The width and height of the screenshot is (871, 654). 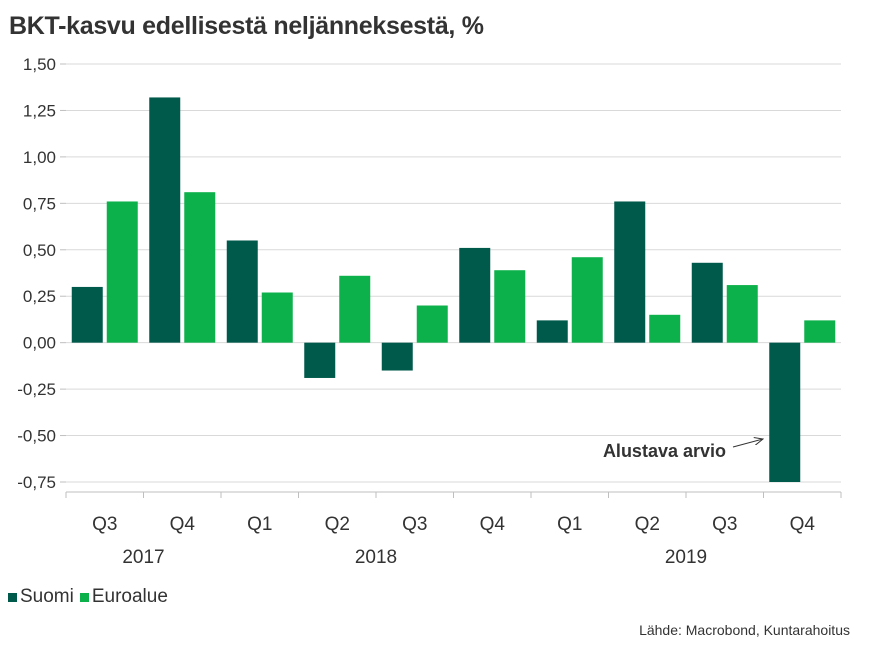 I want to click on bar-euroalue-q3-2019, so click(x=742, y=314).